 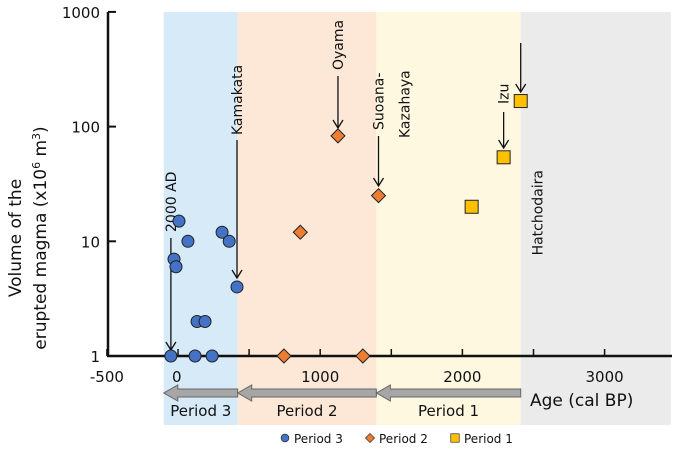 I want to click on annotation-label-group: Hatchodaira, so click(x=539, y=212).